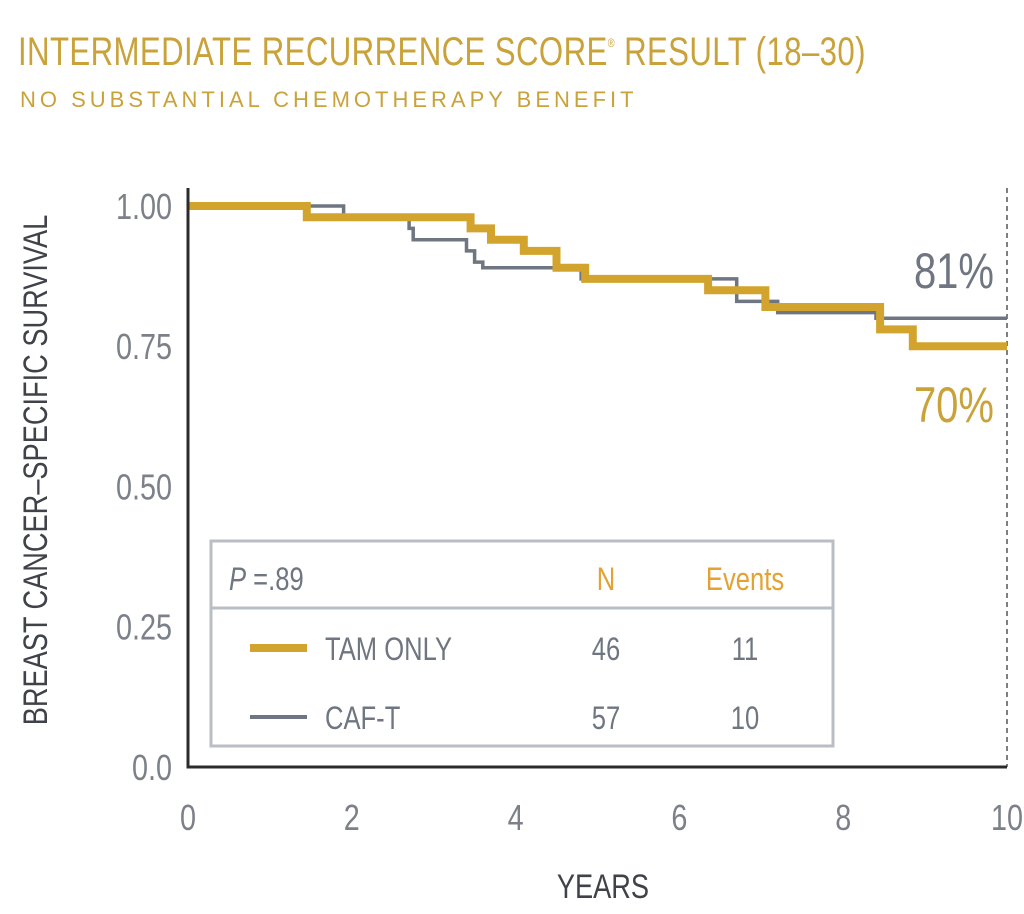 This screenshot has height=914, width=1024. Describe the element at coordinates (144, 206) in the screenshot. I see `y-tick-label: 1.00` at that location.